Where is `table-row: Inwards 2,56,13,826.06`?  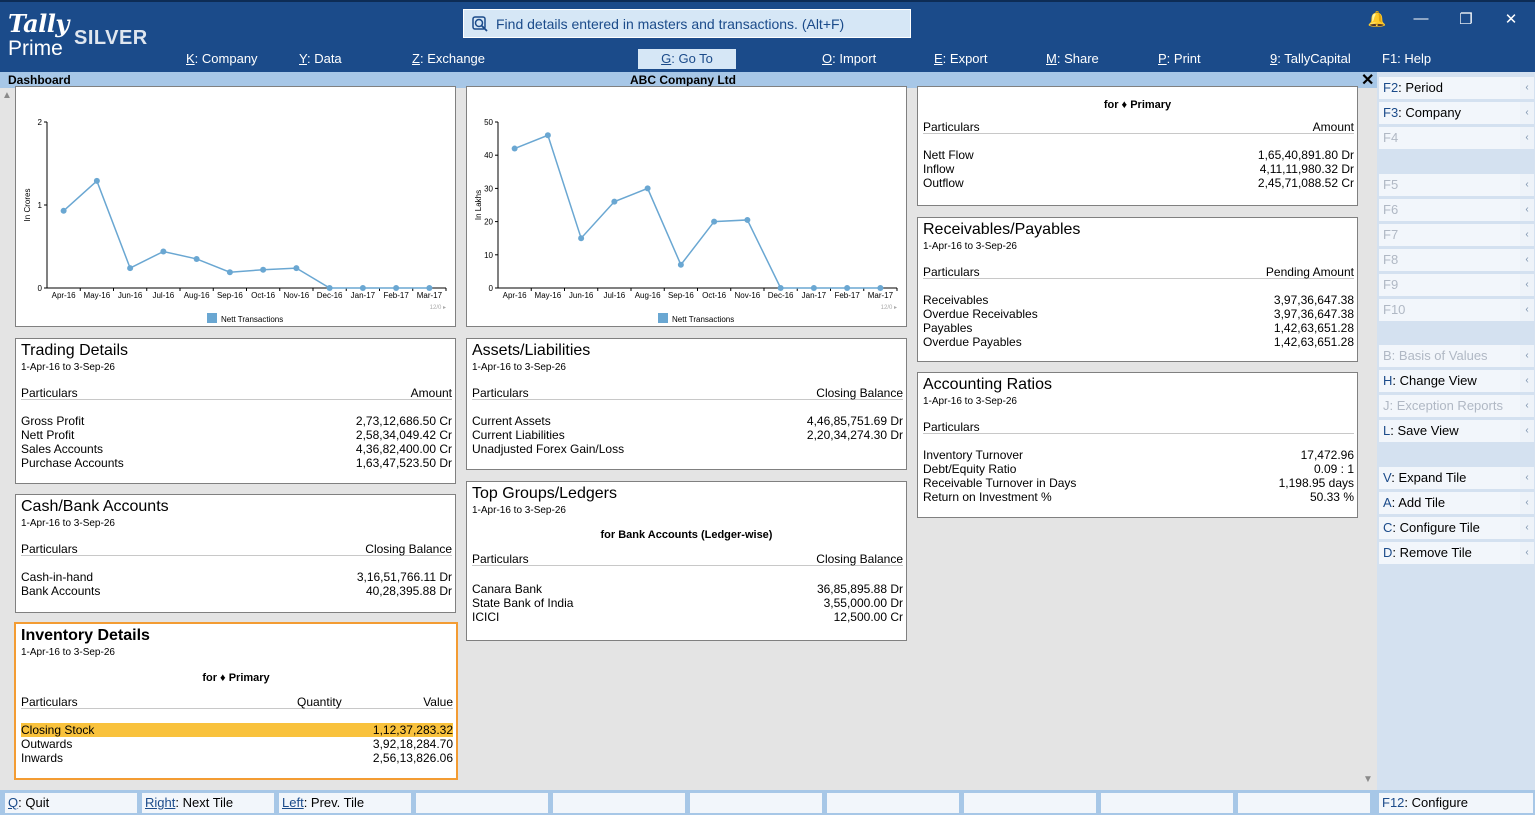 table-row: Inwards 2,56,13,826.06 is located at coordinates (237, 758).